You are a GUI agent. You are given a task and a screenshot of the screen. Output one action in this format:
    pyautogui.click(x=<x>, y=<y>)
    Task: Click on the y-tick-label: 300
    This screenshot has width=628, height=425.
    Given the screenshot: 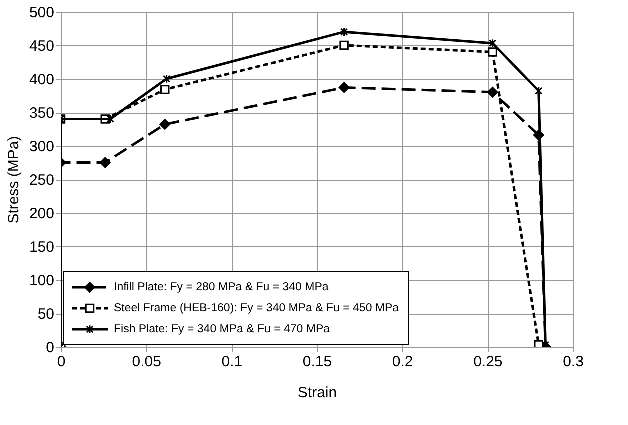 What is the action you would take?
    pyautogui.click(x=41, y=147)
    